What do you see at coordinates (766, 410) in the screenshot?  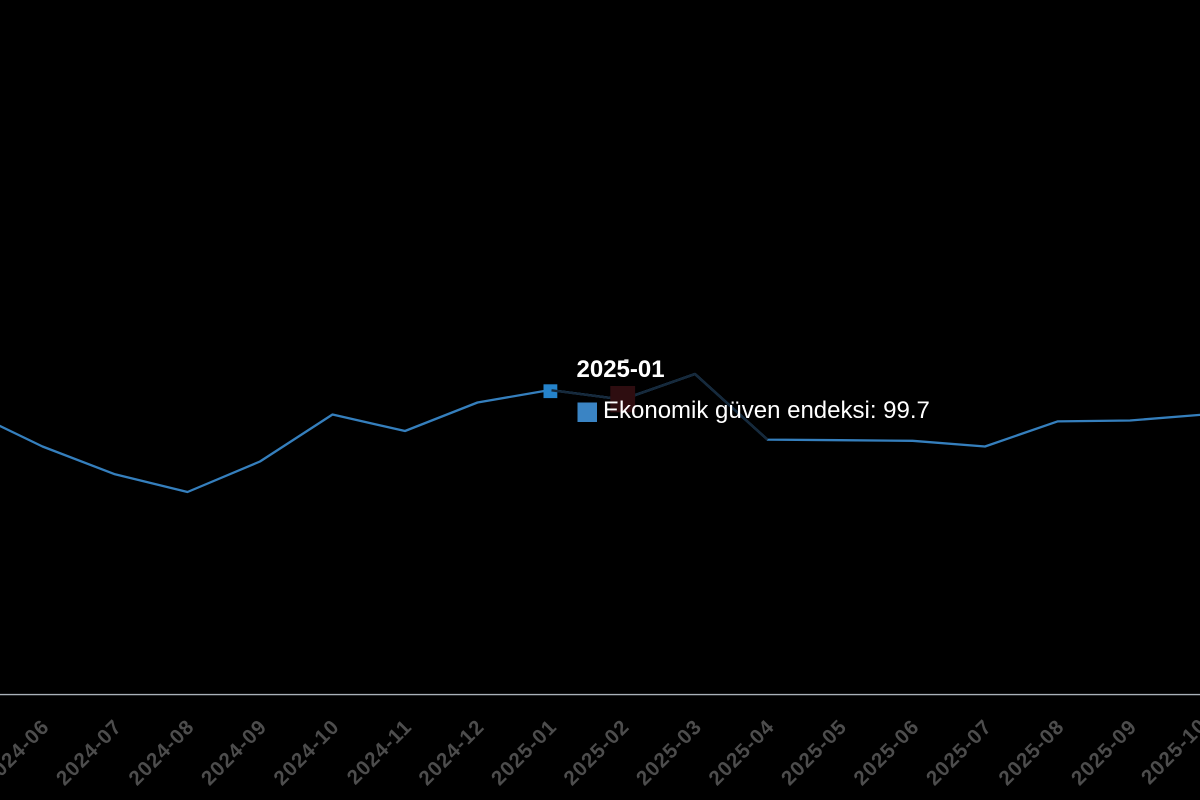 I see `svg-text: Ekonomik güven endeksi: 99.7` at bounding box center [766, 410].